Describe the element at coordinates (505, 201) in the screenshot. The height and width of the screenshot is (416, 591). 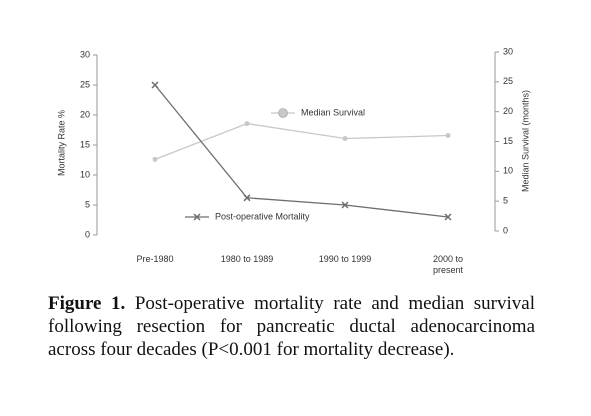
I see `y2-tick-label: 5` at that location.